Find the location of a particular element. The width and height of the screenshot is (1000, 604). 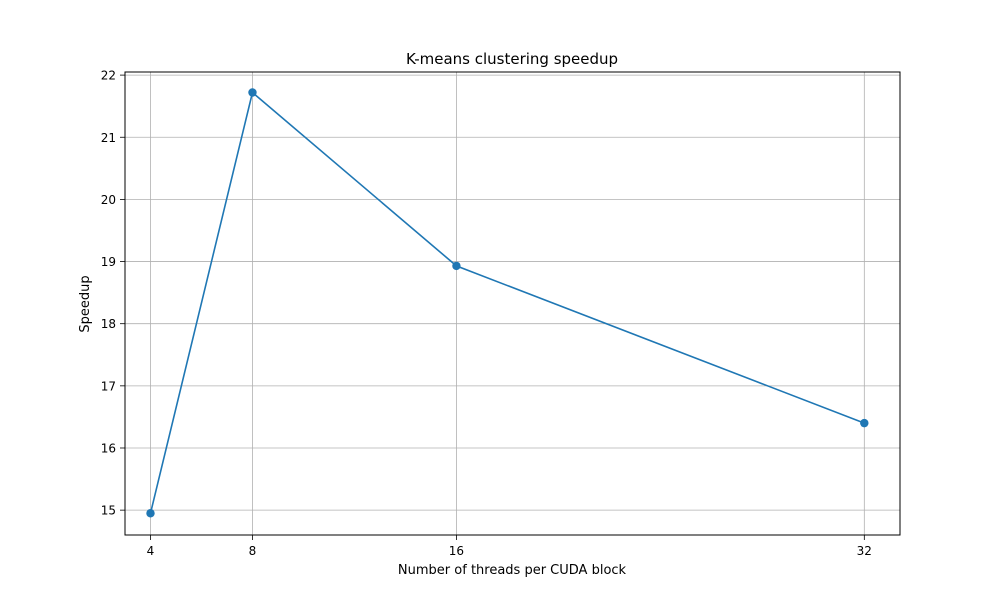

y-tick-label: 16 is located at coordinates (108, 448).